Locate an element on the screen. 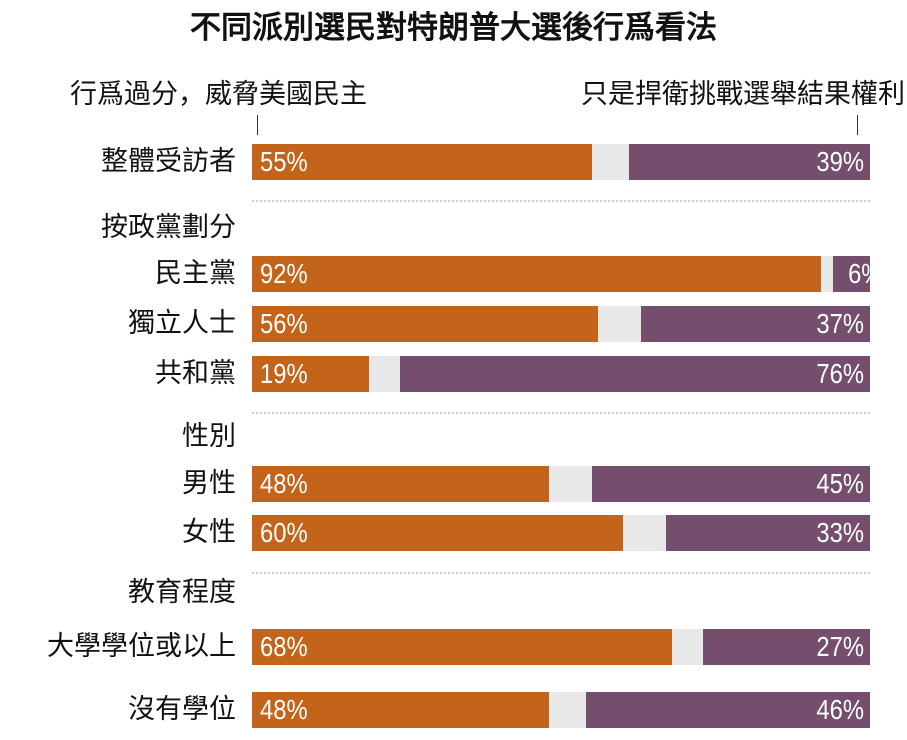 The image size is (907, 740). value-label-left: 68% is located at coordinates (284, 646).